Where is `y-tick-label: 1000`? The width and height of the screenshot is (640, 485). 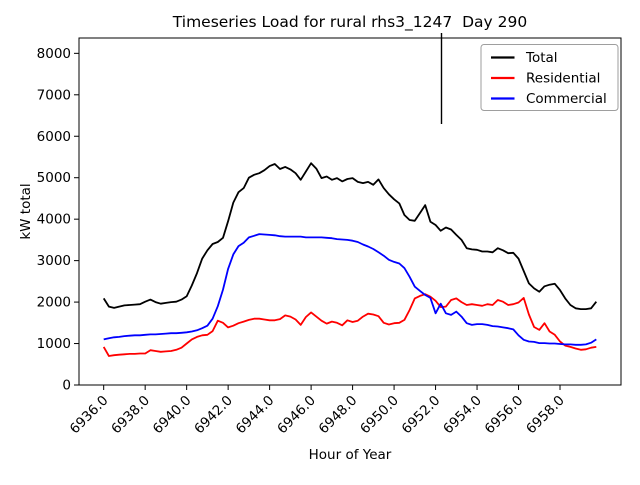 y-tick-label: 1000 is located at coordinates (54, 344).